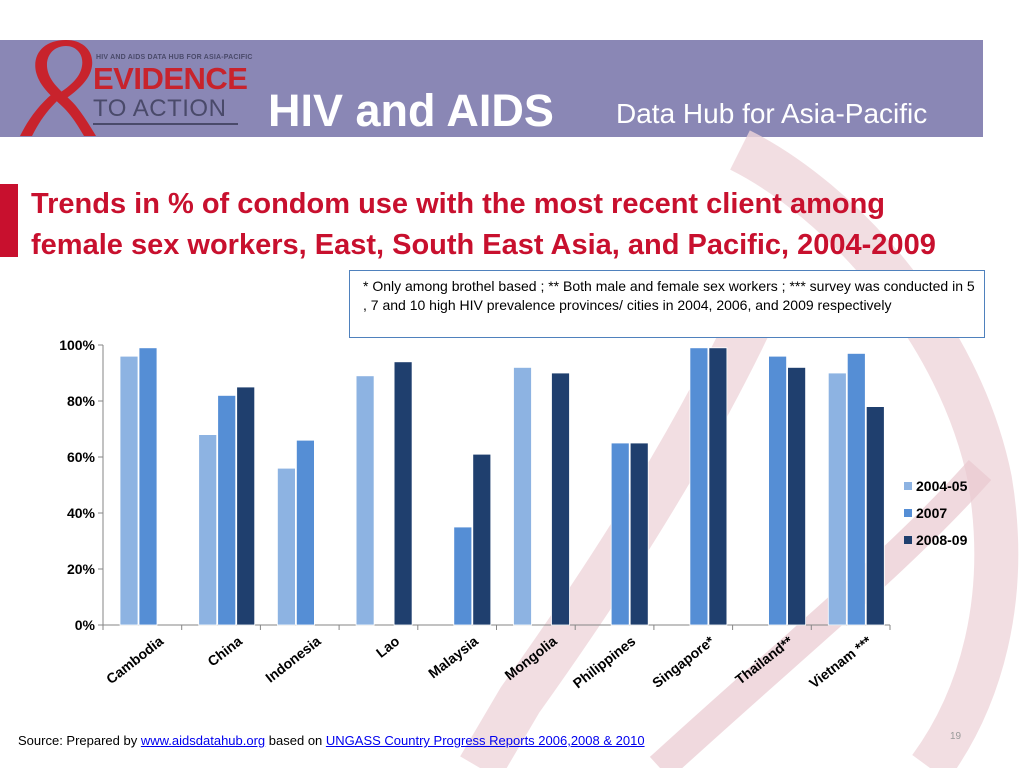  What do you see at coordinates (224, 651) in the screenshot?
I see `x-tick-label: China` at bounding box center [224, 651].